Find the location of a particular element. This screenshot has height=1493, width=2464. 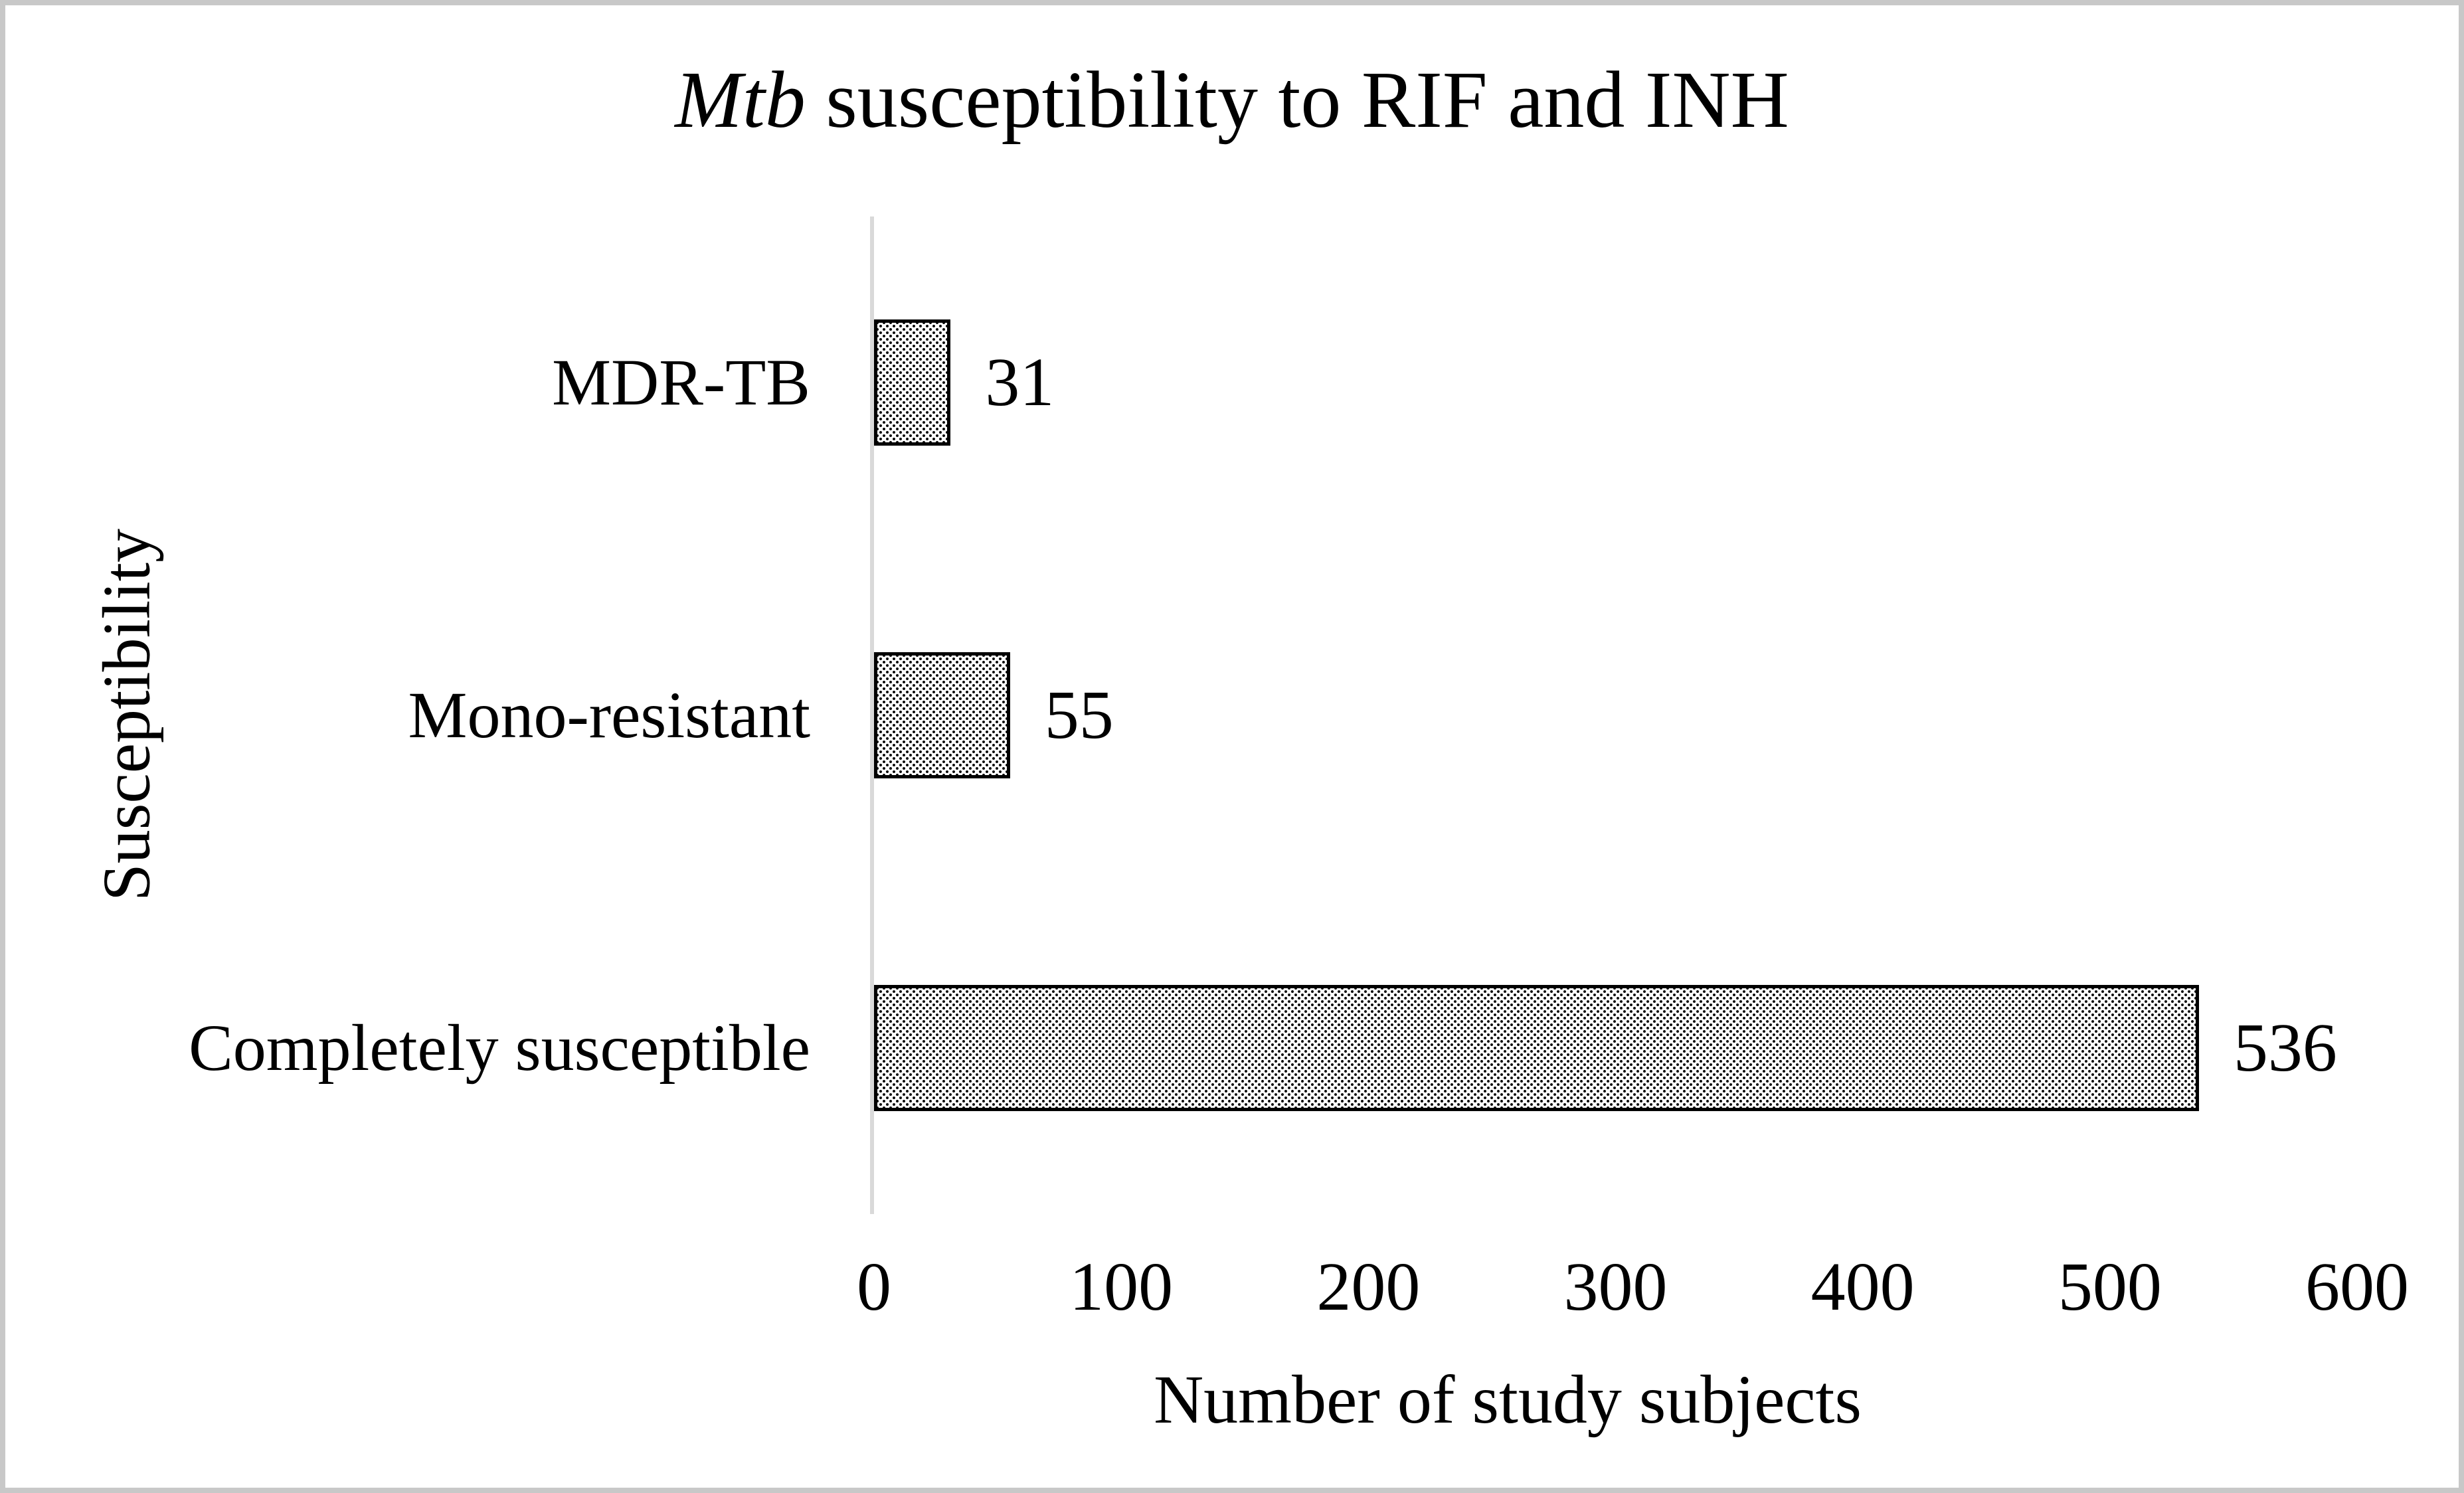

category-label: MDR-TB is located at coordinates (681, 382).